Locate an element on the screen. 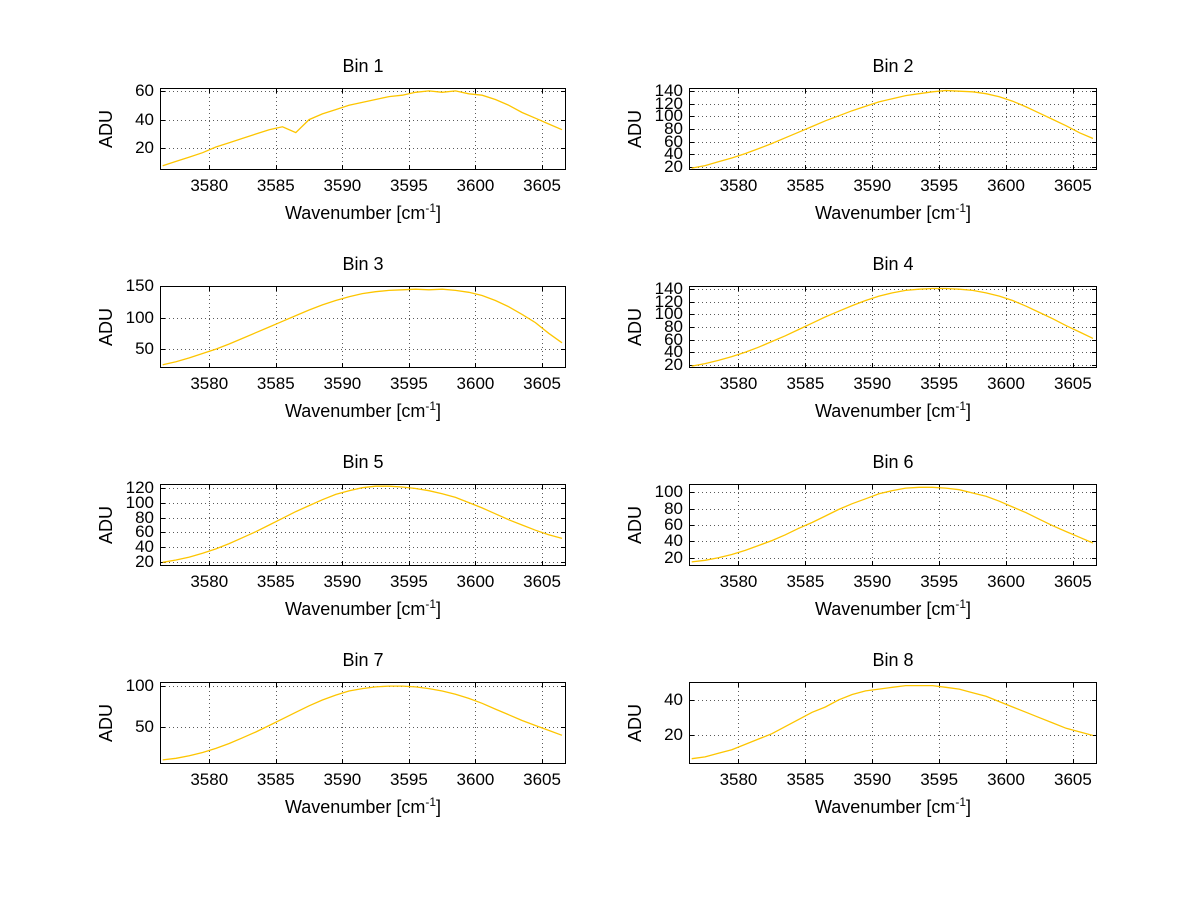 This screenshot has height=901, width=1200. y-tick-labels: 20 40 60 80 100 120 140 is located at coordinates (641, 327).